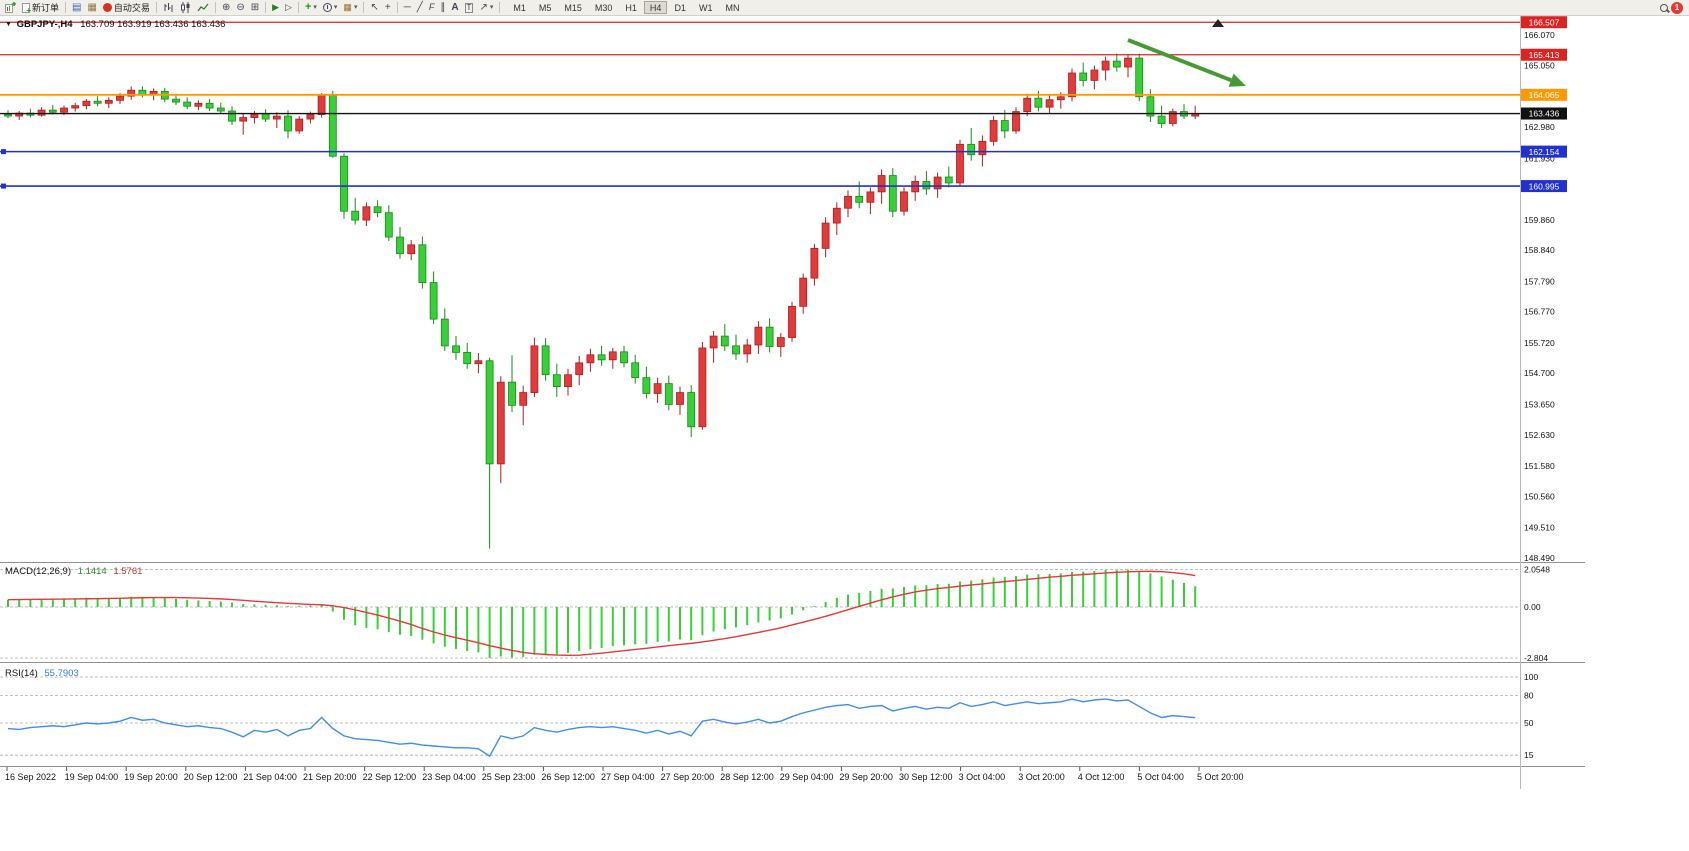  Describe the element at coordinates (8, 24) in the screenshot. I see `collapse-arrow-icon: ▼` at that location.